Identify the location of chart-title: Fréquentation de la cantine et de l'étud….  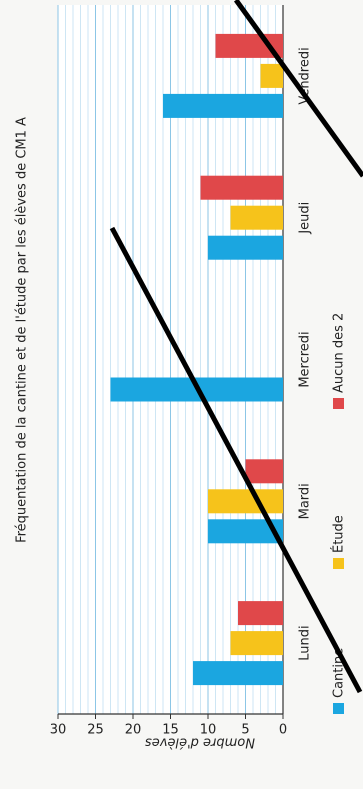
(22, 330).